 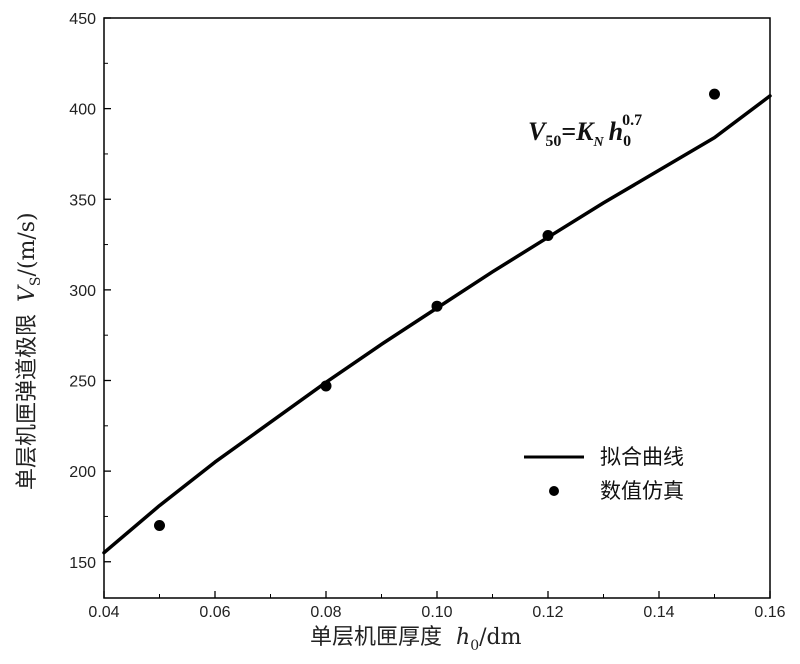 What do you see at coordinates (82, 563) in the screenshot?
I see `y-tick-label: 150` at bounding box center [82, 563].